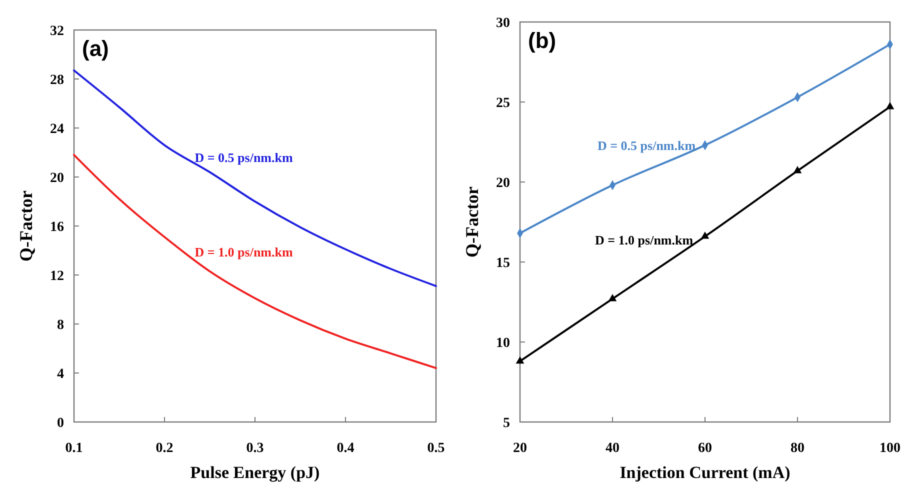 This screenshot has width=921, height=499. What do you see at coordinates (255, 472) in the screenshot?
I see `x-axis-title: Pulse Energy (pJ)` at bounding box center [255, 472].